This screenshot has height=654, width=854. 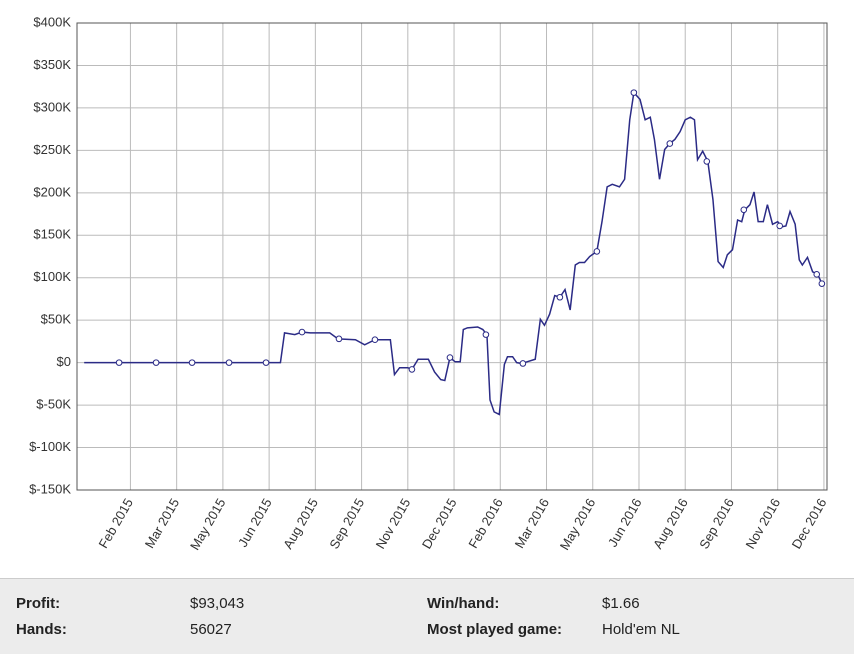 I want to click on y-tick-label: $400K, so click(x=52, y=21).